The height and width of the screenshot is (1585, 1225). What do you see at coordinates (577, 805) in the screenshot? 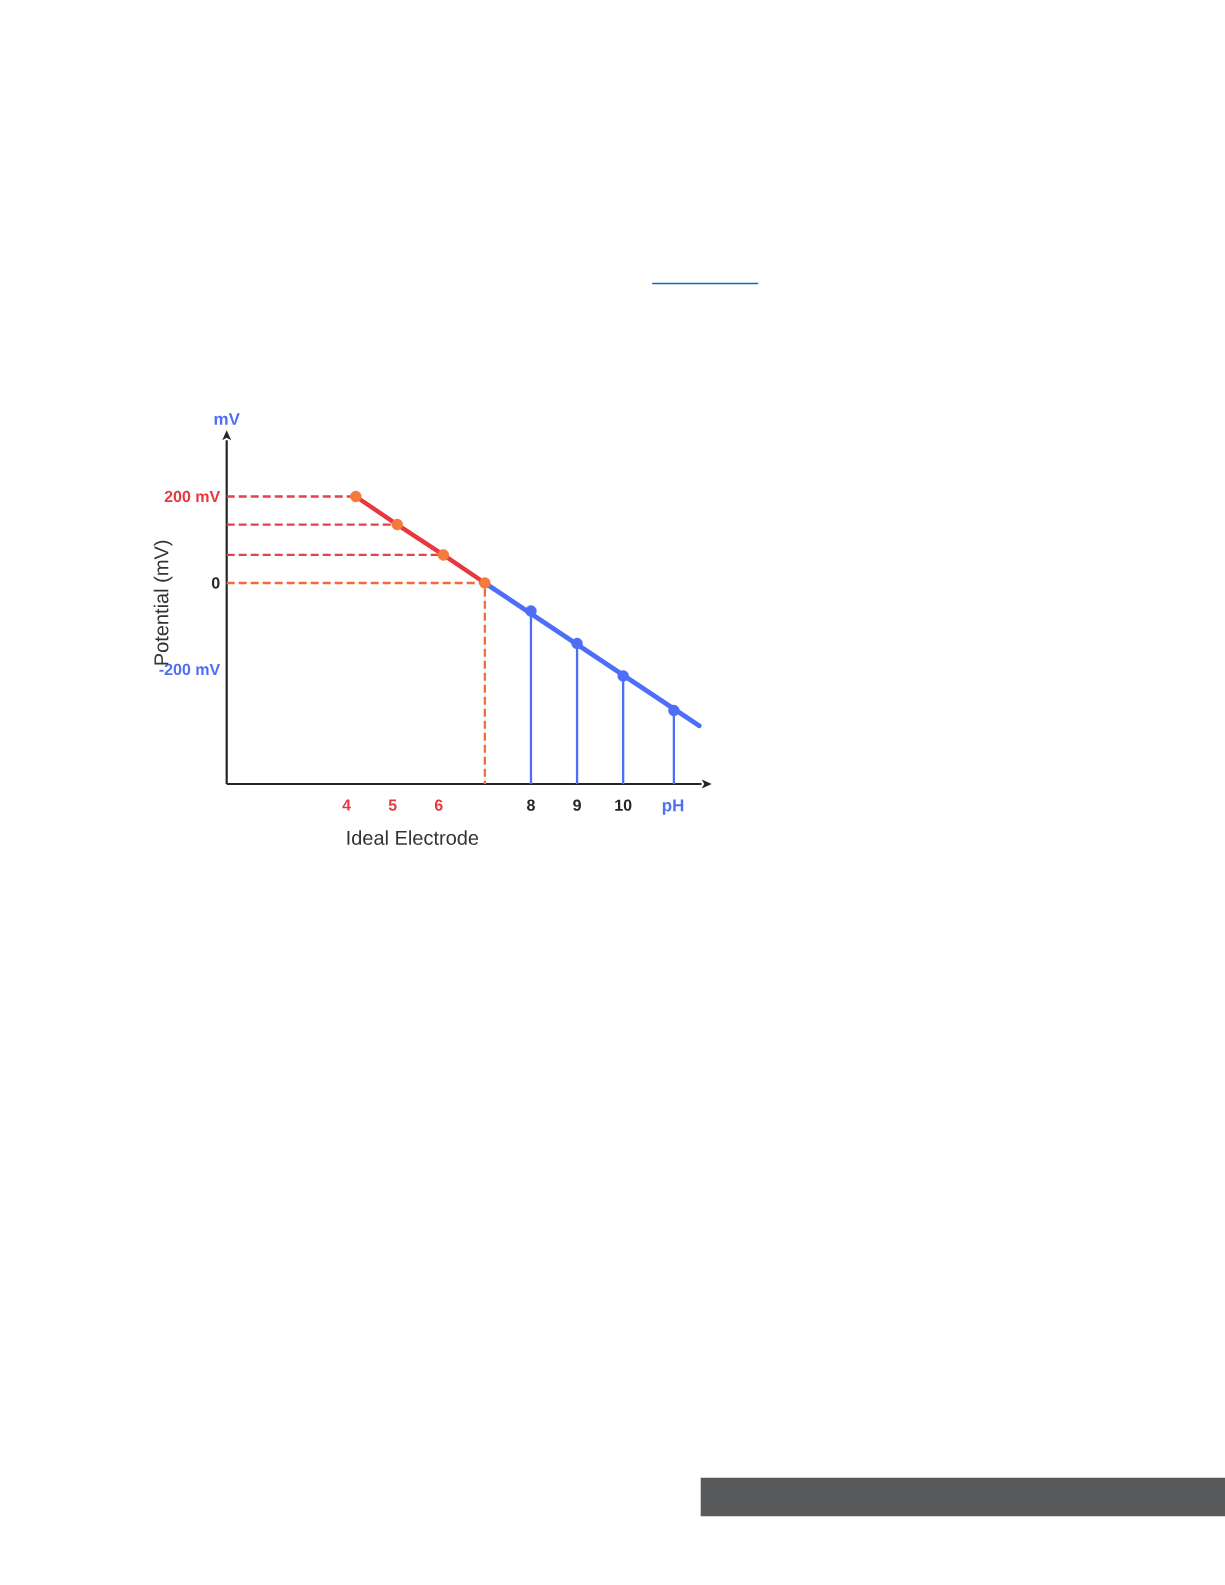
I see `x-tick-label: 9` at bounding box center [577, 805].